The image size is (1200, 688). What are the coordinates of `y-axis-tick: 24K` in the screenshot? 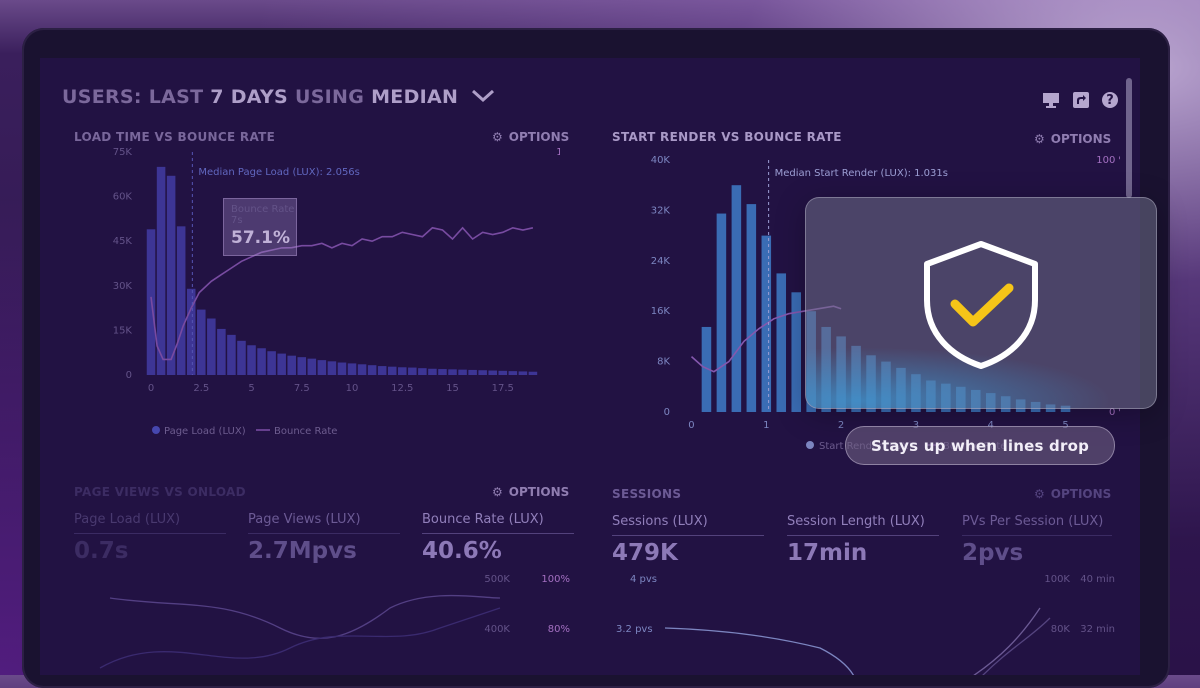 It's located at (661, 261).